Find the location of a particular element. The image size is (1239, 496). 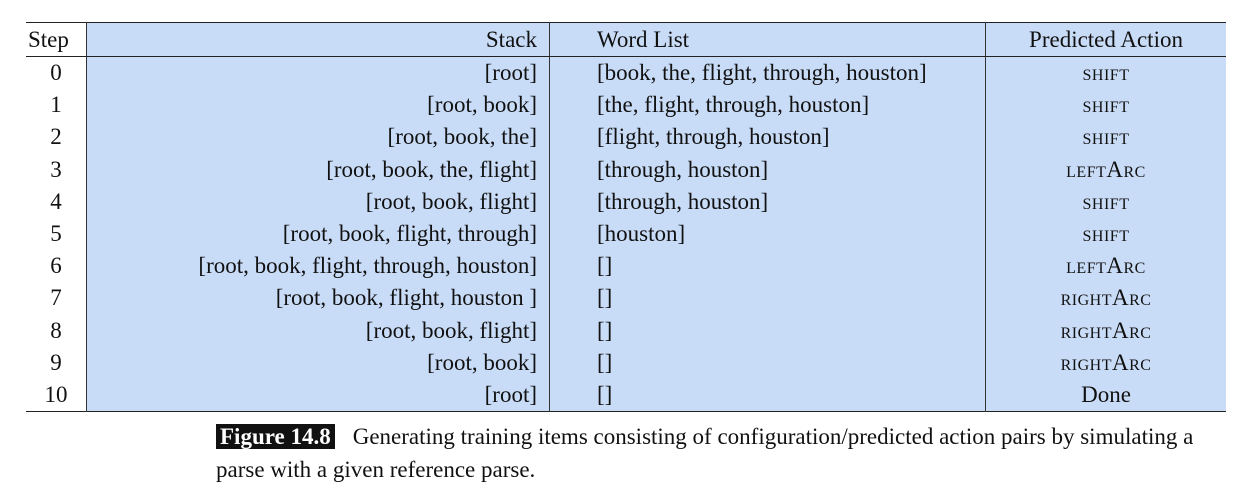

cell-step: 5 is located at coordinates (56, 234).